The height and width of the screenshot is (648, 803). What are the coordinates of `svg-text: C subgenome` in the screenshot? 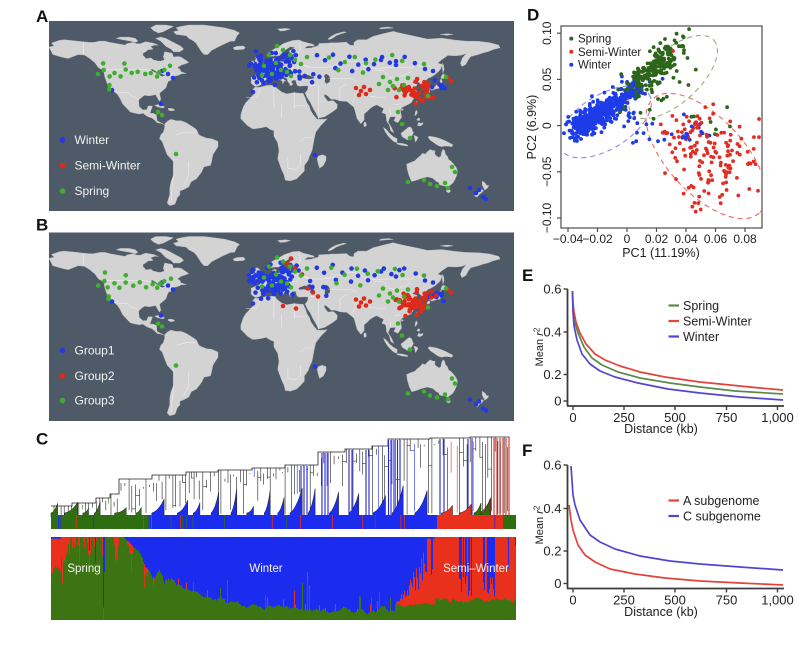 It's located at (722, 517).